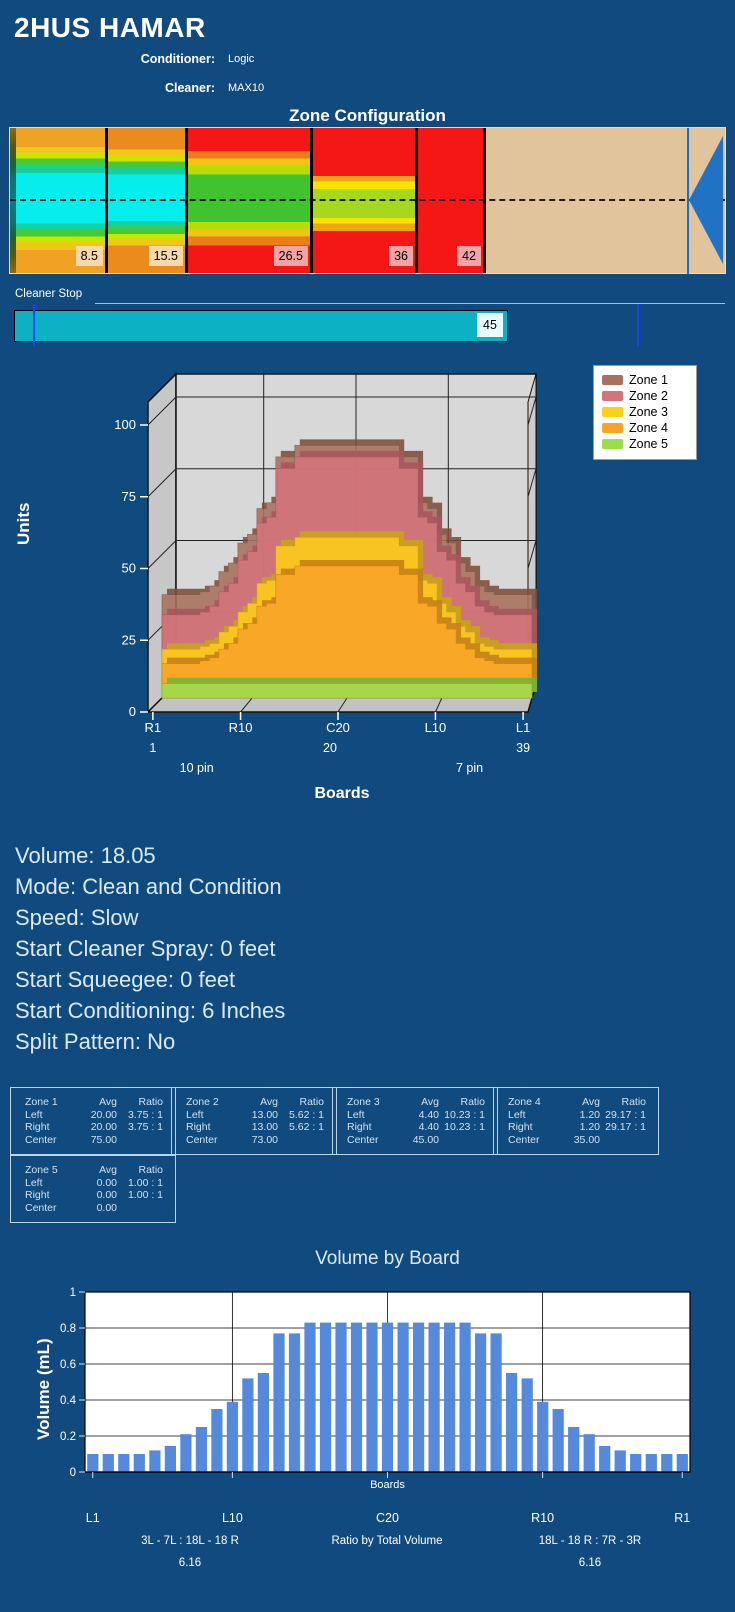 The width and height of the screenshot is (735, 1612). Describe the element at coordinates (68, 1329) in the screenshot. I see `volume-y-tick-label: 0.8` at that location.